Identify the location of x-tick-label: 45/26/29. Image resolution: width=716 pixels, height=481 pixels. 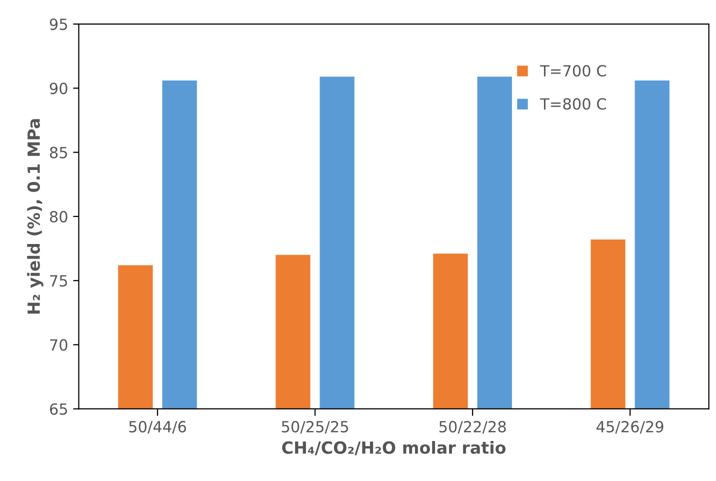
(630, 427).